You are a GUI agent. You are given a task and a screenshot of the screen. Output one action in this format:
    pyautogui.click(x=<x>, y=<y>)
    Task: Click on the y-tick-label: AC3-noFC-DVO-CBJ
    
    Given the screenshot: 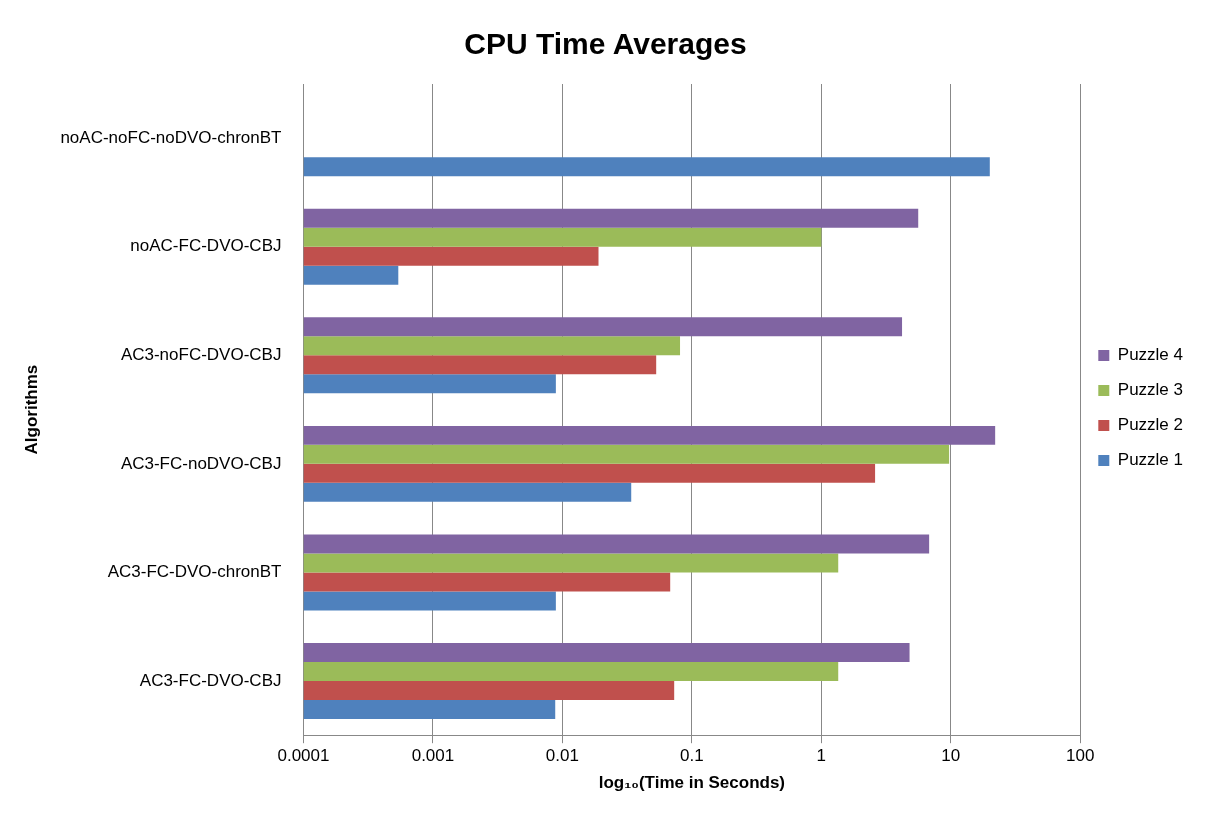 What is the action you would take?
    pyautogui.click(x=201, y=355)
    